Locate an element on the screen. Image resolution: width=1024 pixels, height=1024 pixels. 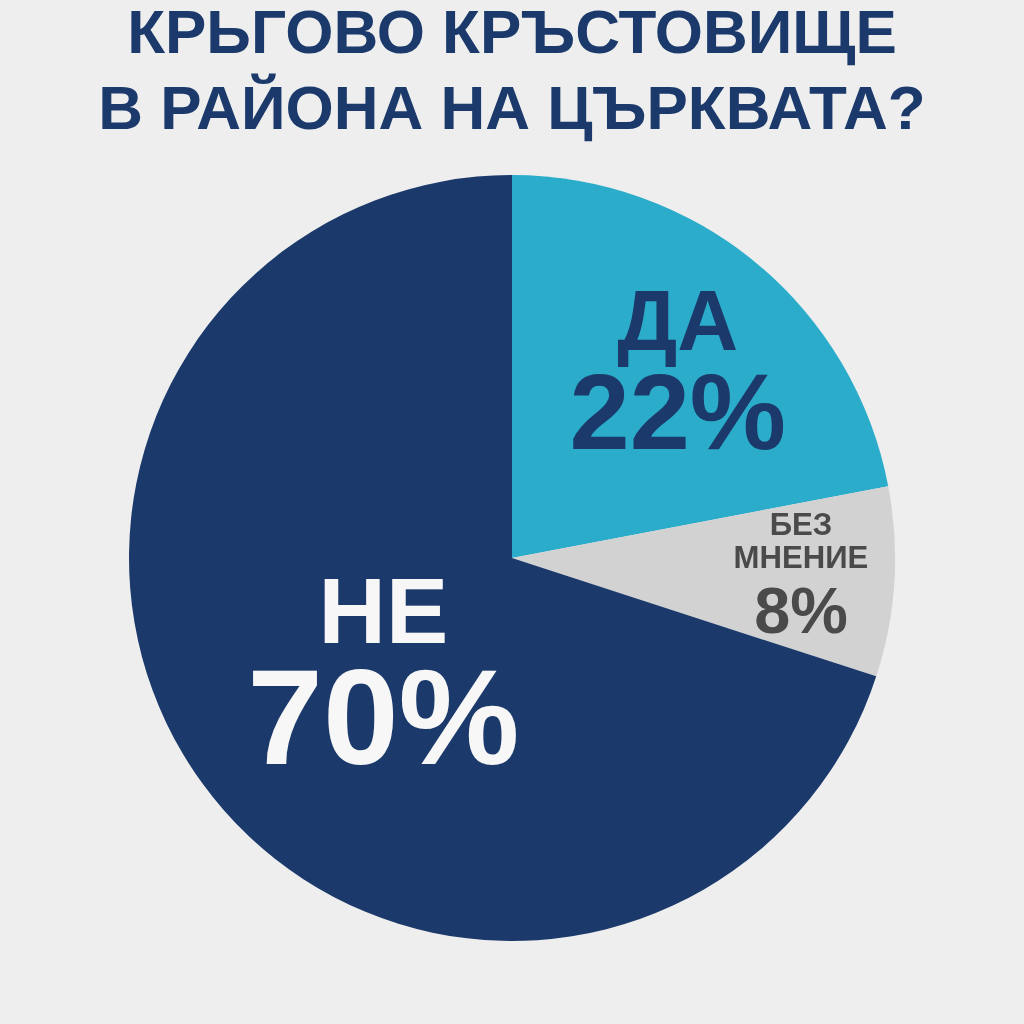
slice-label: НЕ is located at coordinates (383, 611).